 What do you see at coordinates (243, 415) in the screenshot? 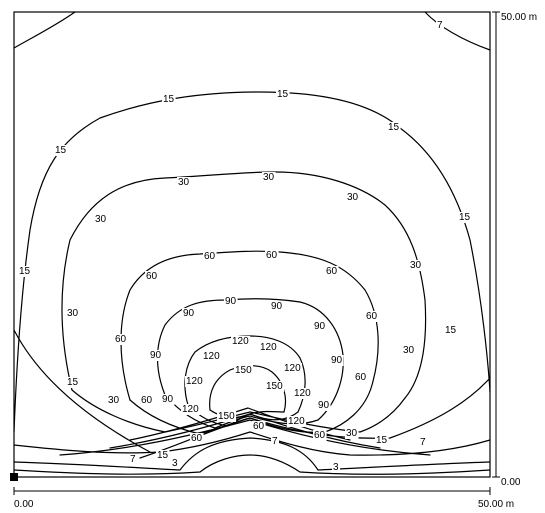
I see `contour-120-lower` at bounding box center [243, 415].